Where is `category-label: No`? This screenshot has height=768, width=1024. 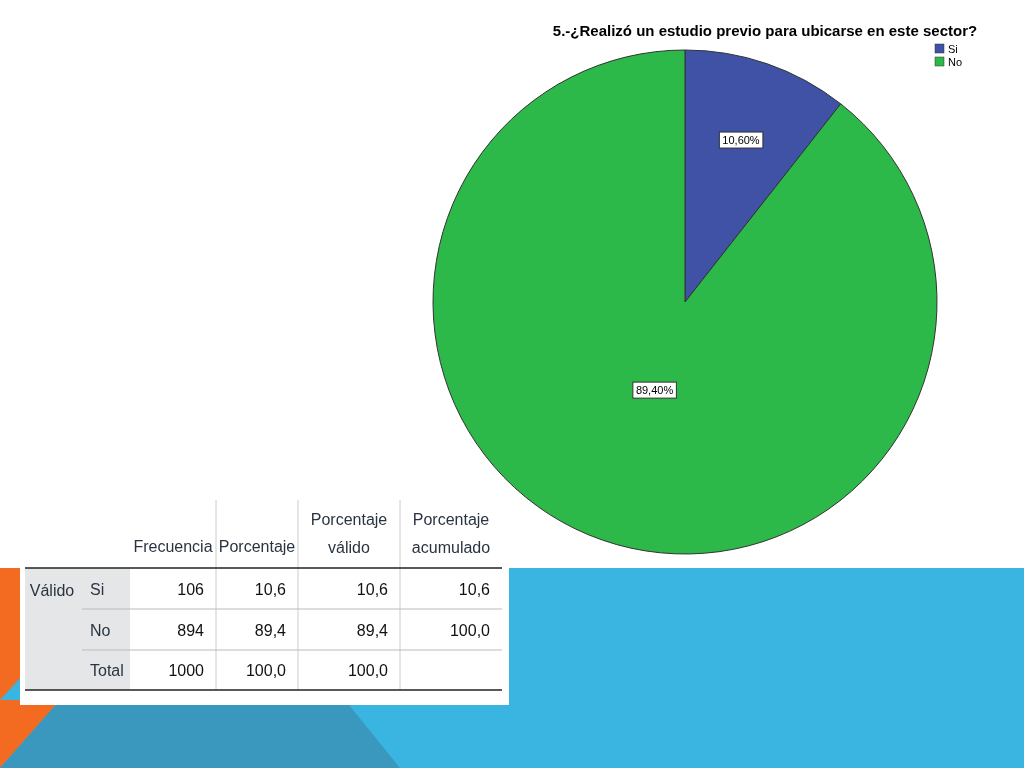 category-label: No is located at coordinates (100, 630).